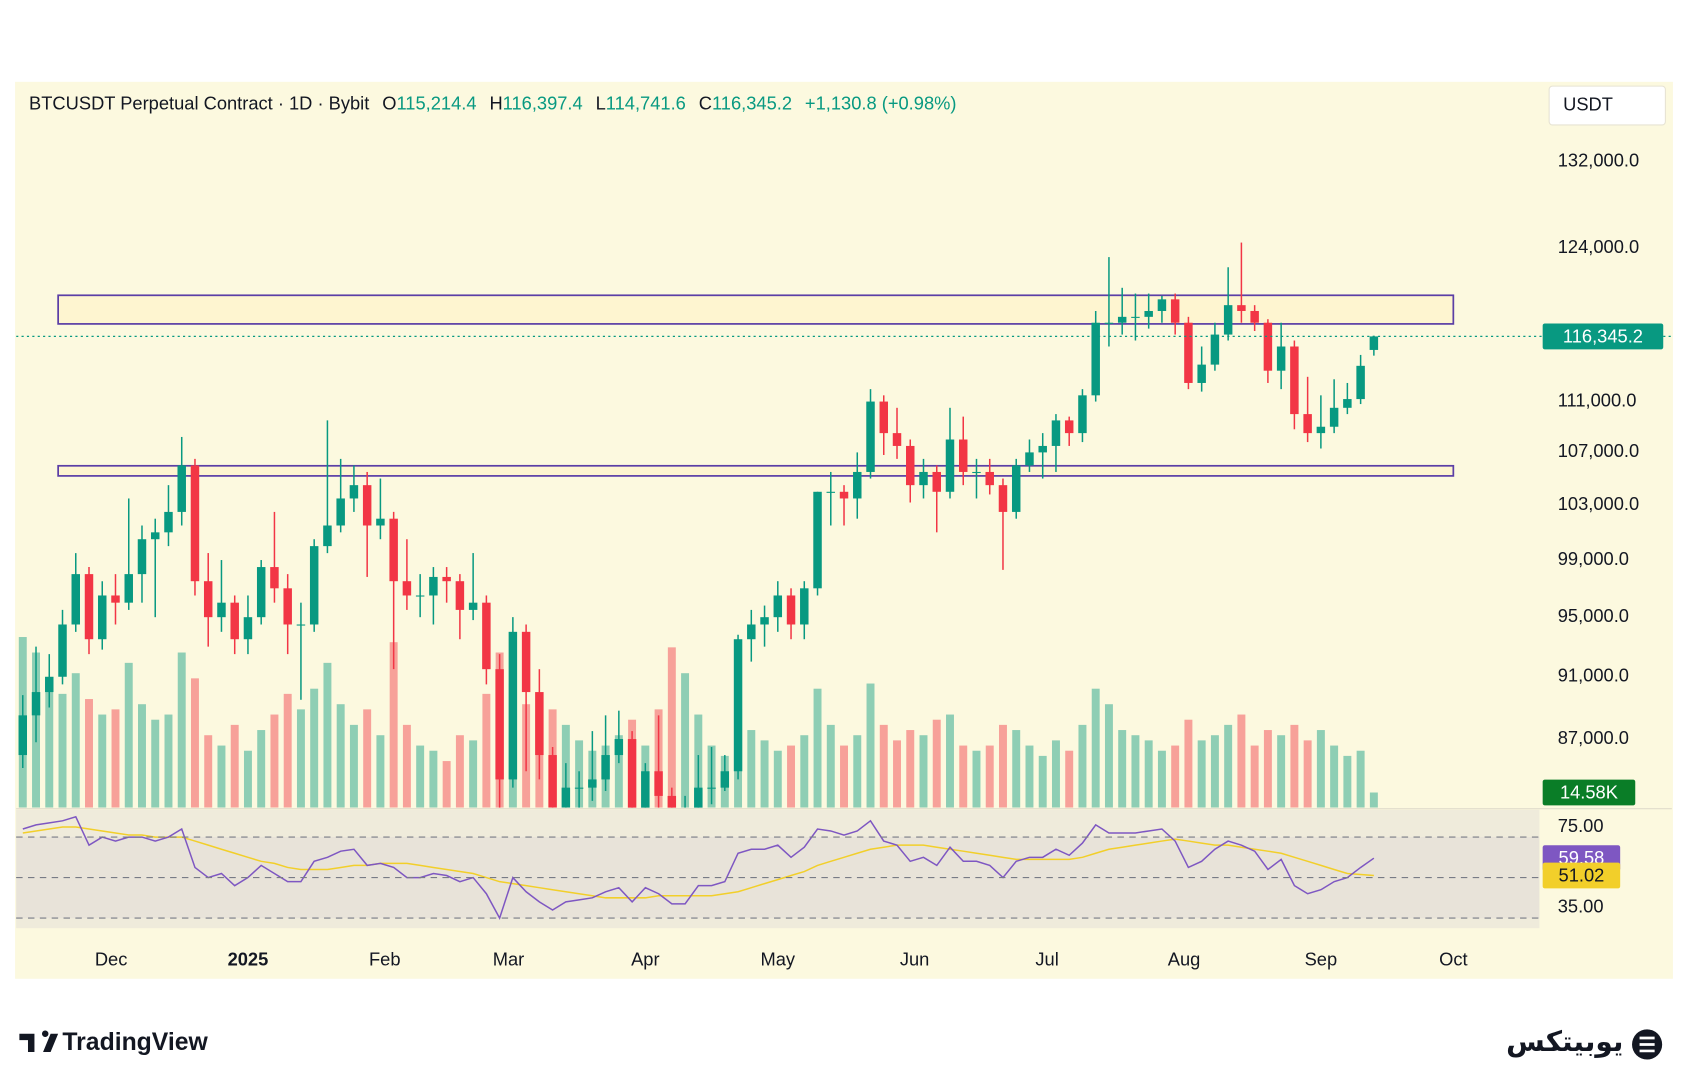 The height and width of the screenshot is (1080, 1688). What do you see at coordinates (1603, 336) in the screenshot?
I see `last-price-box` at bounding box center [1603, 336].